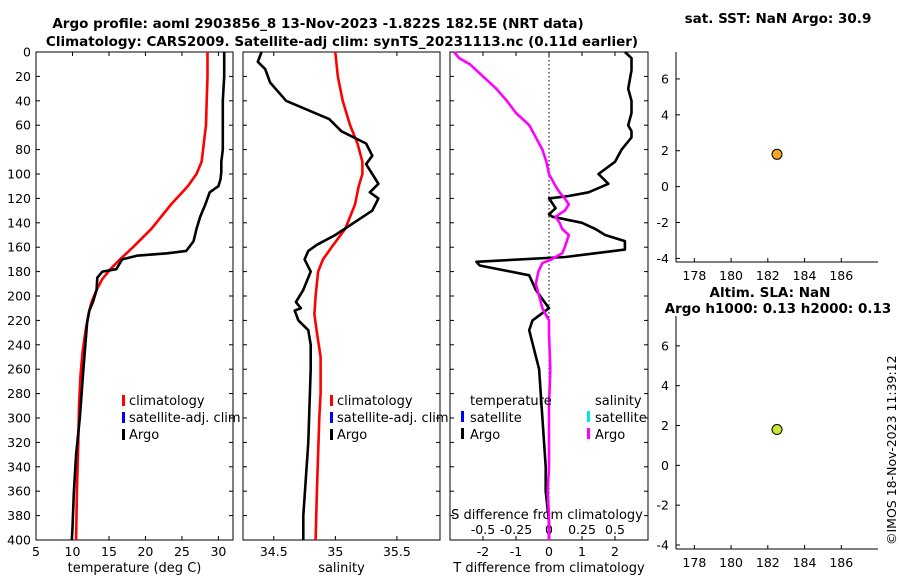 This screenshot has height=580, width=900. I want to click on temperature-climatology-line, so click(141, 296).